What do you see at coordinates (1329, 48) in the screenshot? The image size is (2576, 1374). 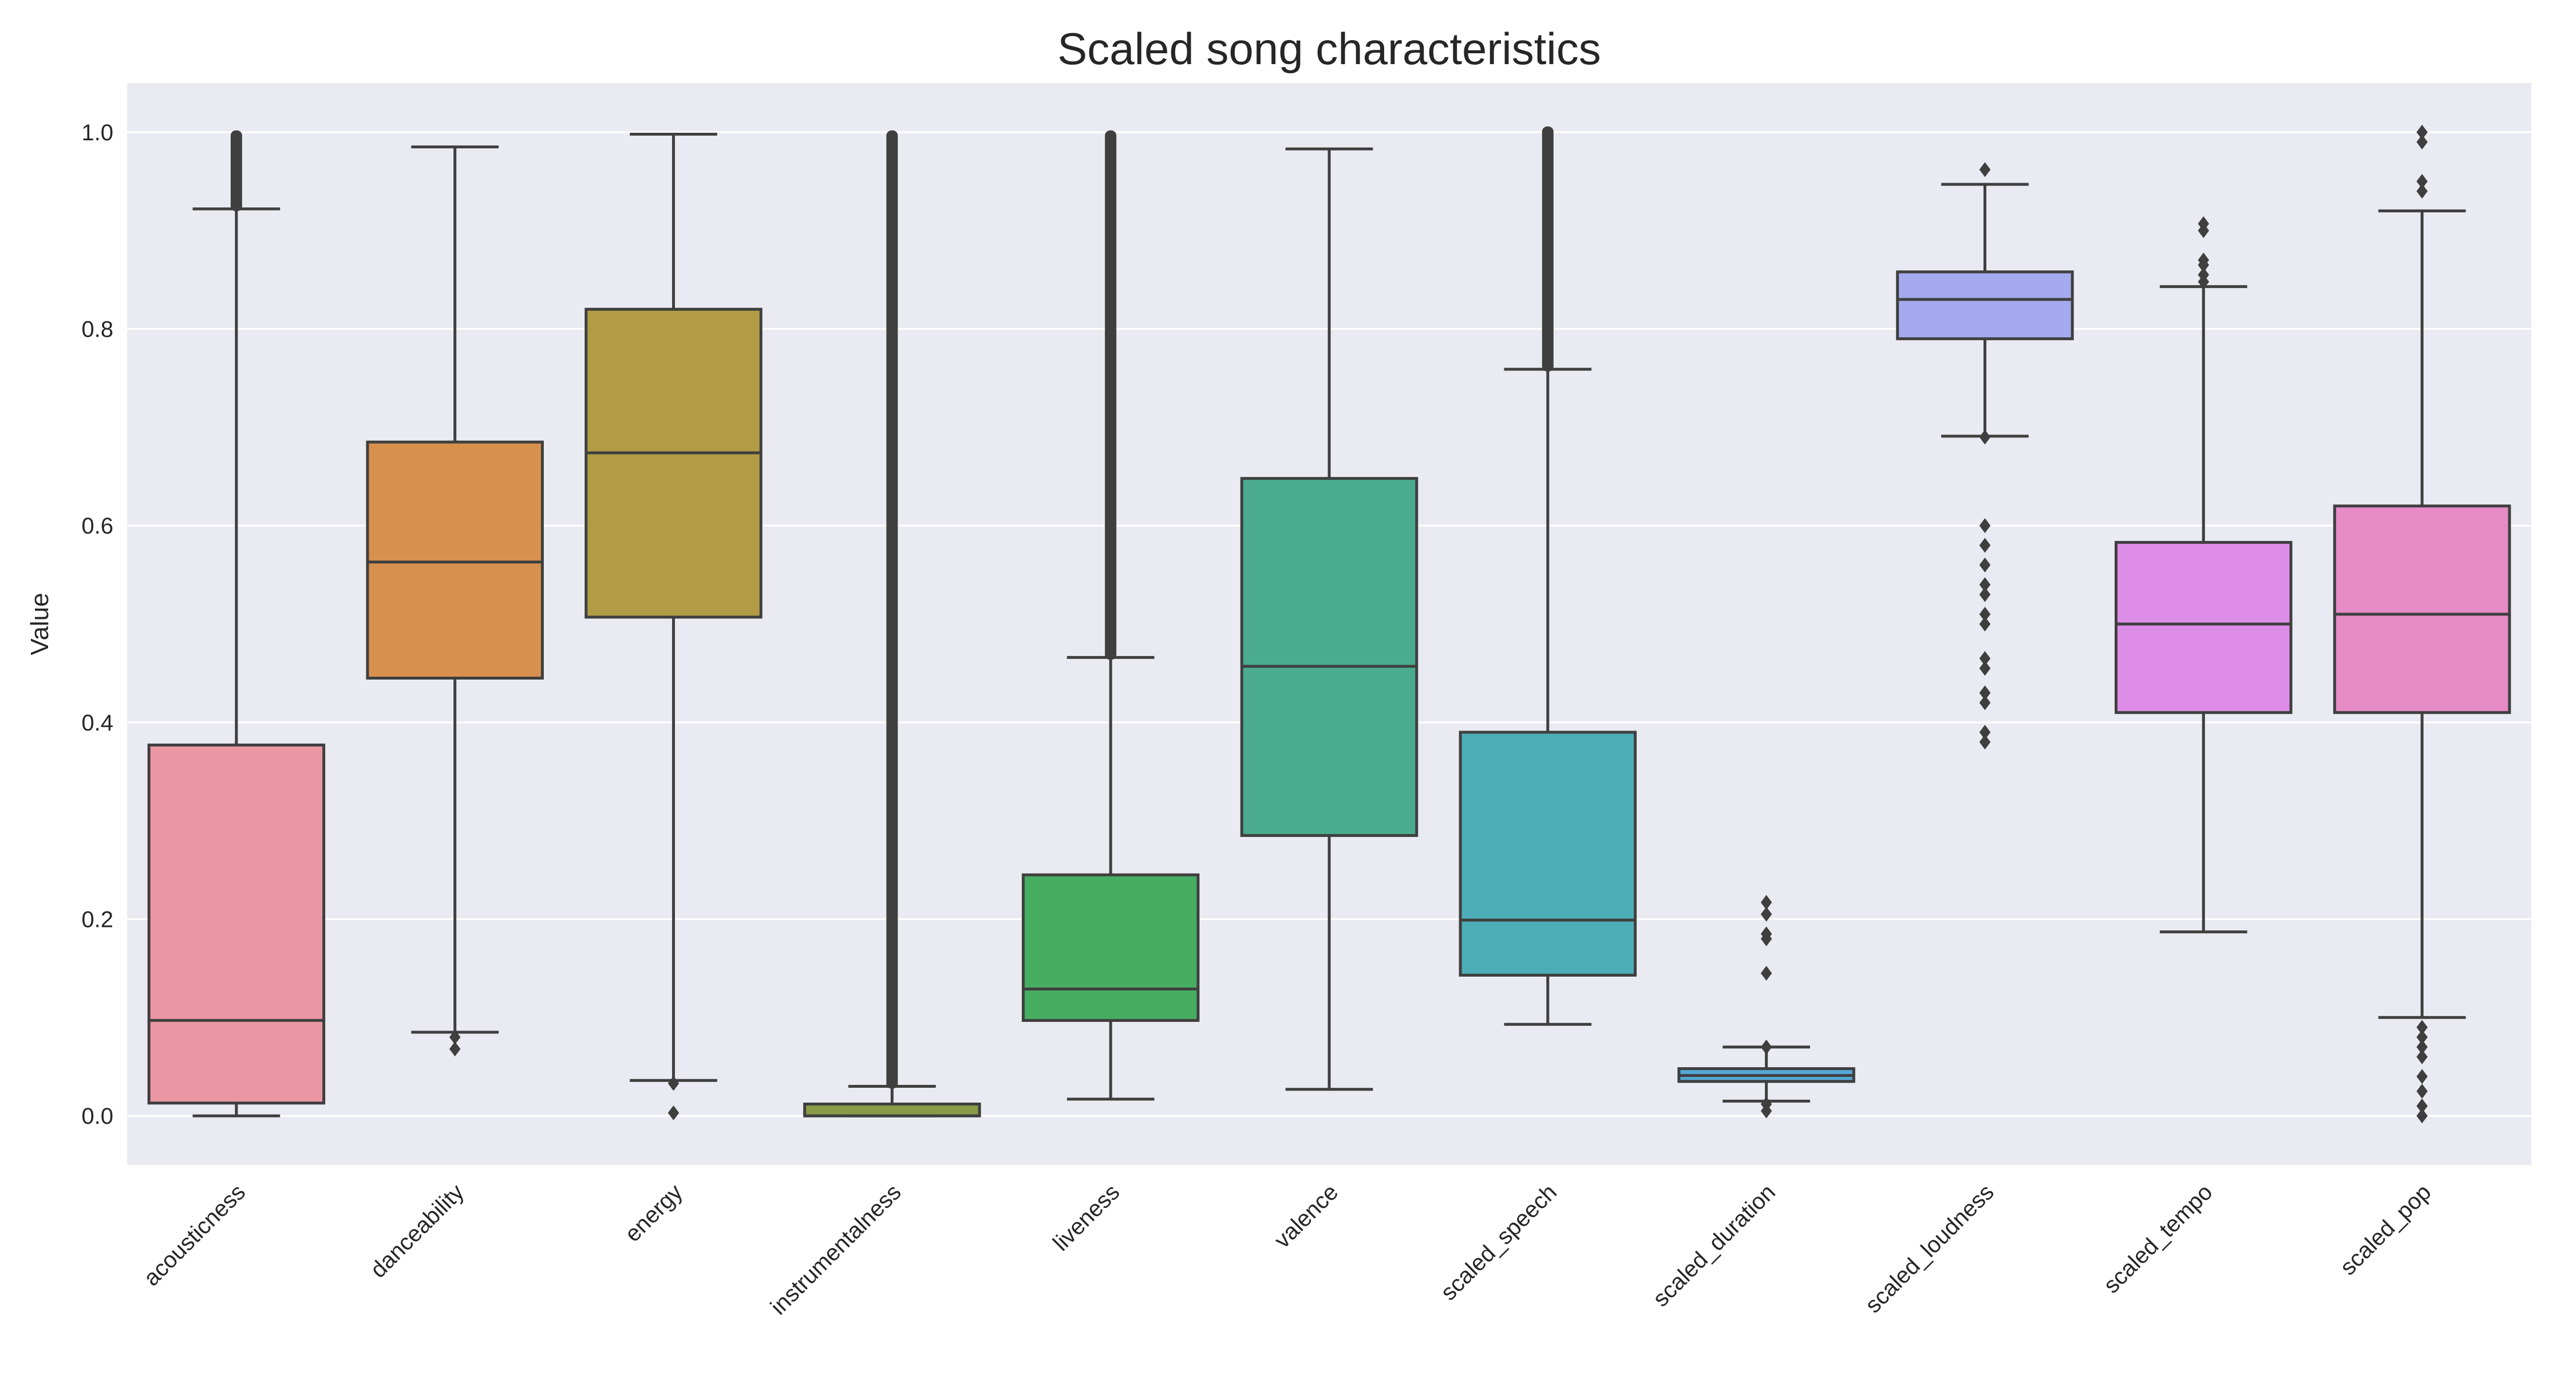 I see `chart-title: Scaled song characteristics` at bounding box center [1329, 48].